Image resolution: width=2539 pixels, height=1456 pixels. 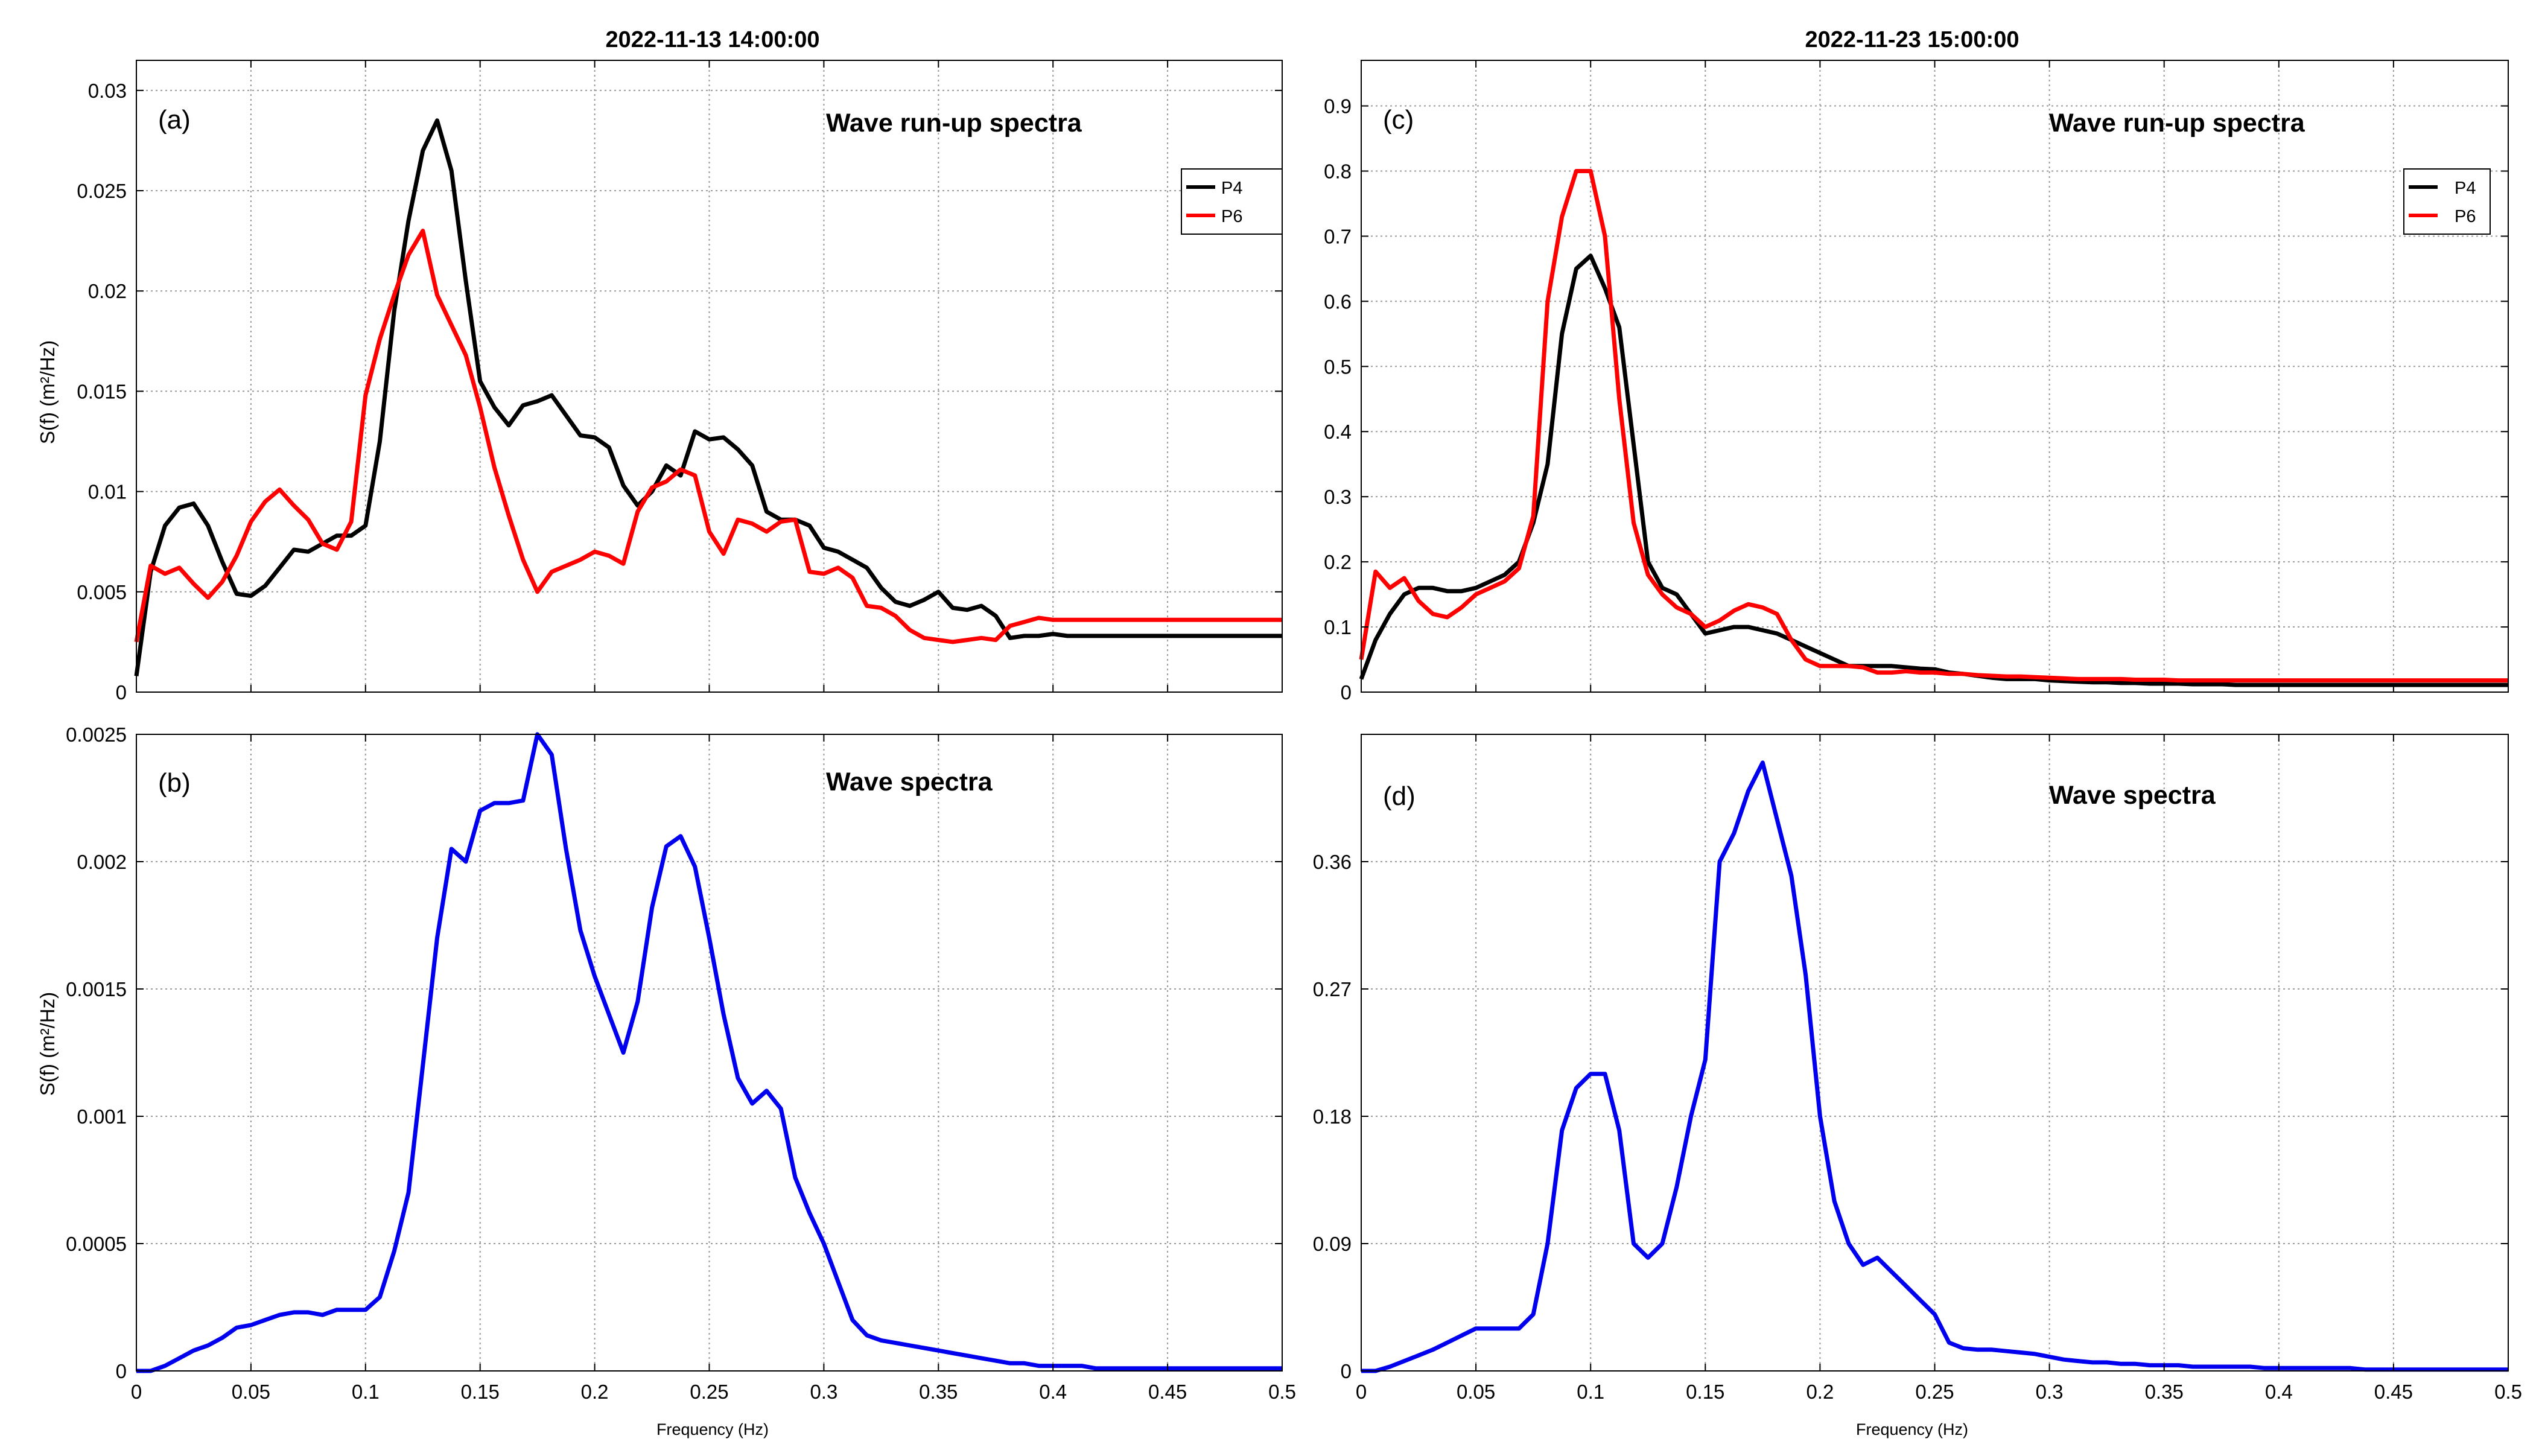 I want to click on panel-b-annotation: Wave spectra, so click(x=909, y=782).